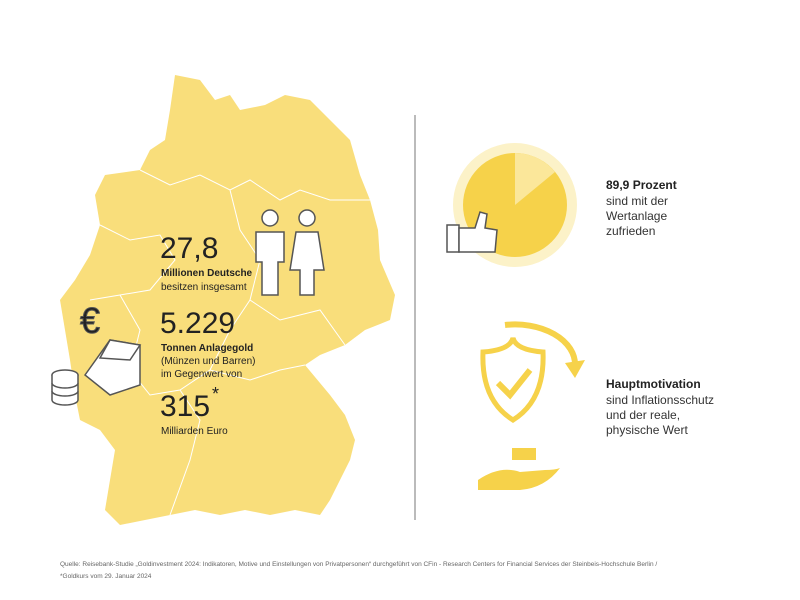  Describe the element at coordinates (524, 454) in the screenshot. I see `bar-icon` at that location.